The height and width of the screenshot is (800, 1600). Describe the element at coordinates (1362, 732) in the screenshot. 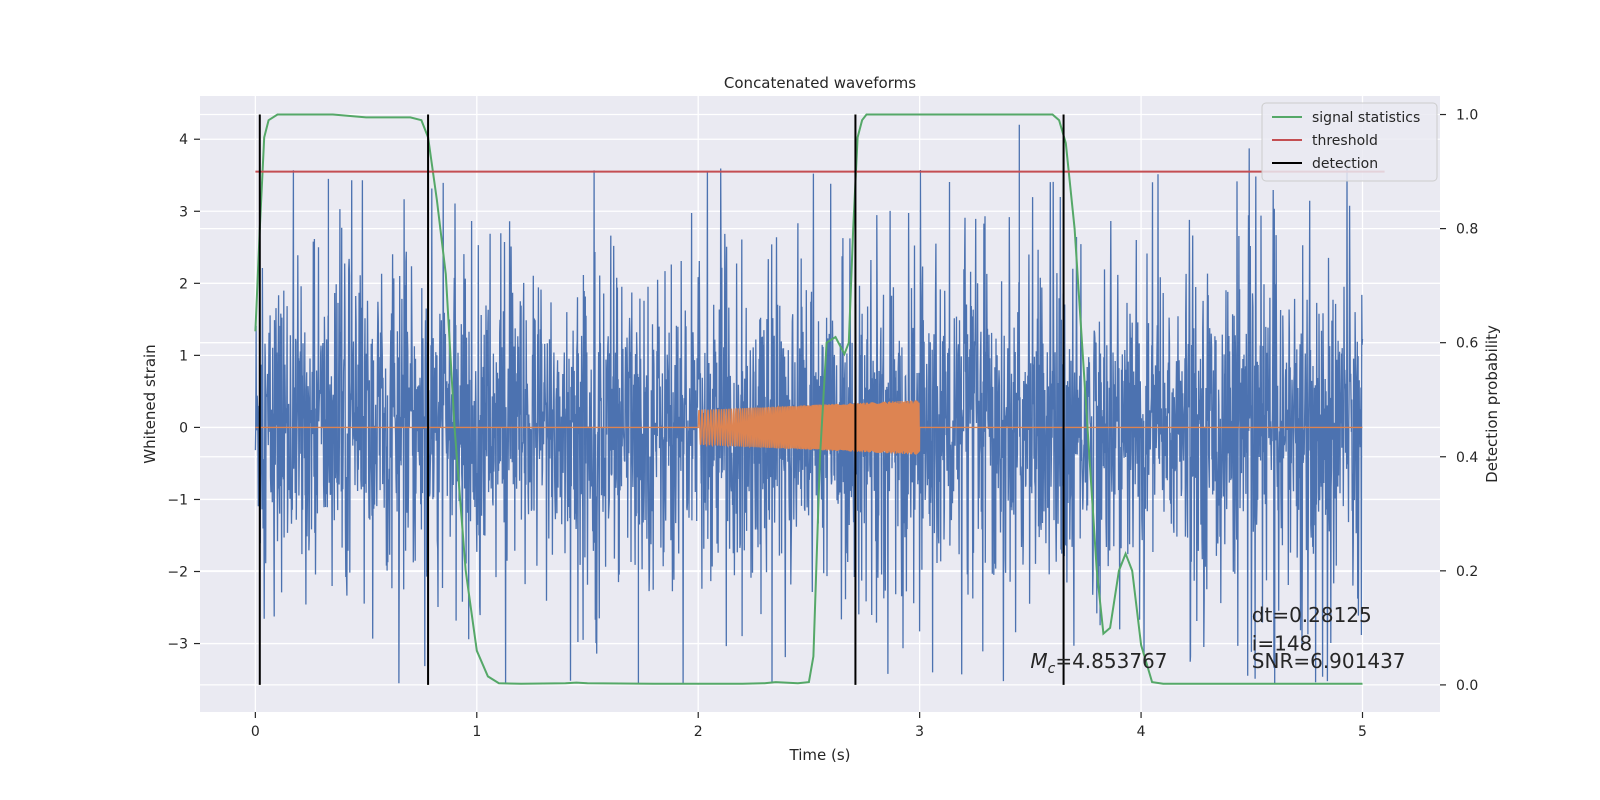

I see `x-tick-label: 5` at that location.